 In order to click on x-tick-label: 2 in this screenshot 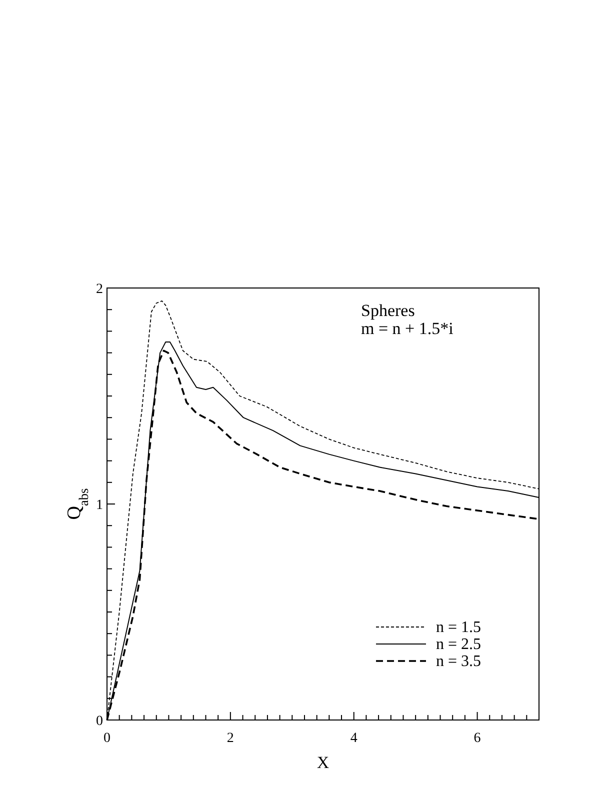, I will do `click(230, 738)`.